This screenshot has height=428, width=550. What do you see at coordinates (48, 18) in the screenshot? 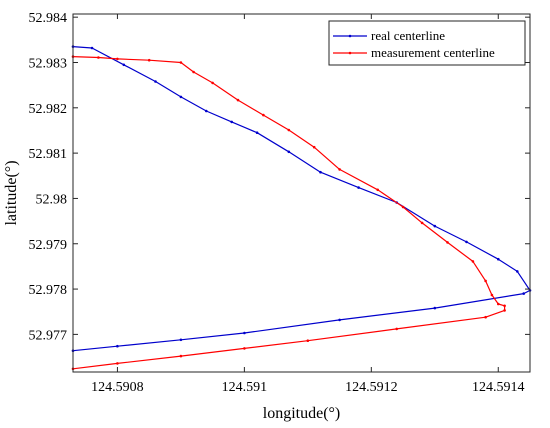
I see `y-tick-label: 52.984` at bounding box center [48, 18].